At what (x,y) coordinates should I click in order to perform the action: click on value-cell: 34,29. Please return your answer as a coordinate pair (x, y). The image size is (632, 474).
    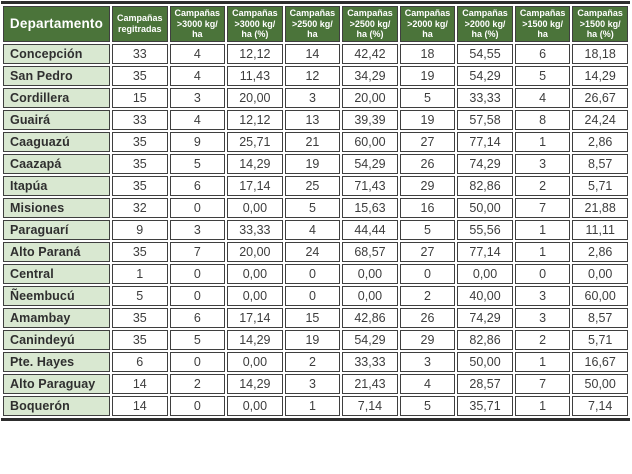
    Looking at the image, I should click on (370, 76).